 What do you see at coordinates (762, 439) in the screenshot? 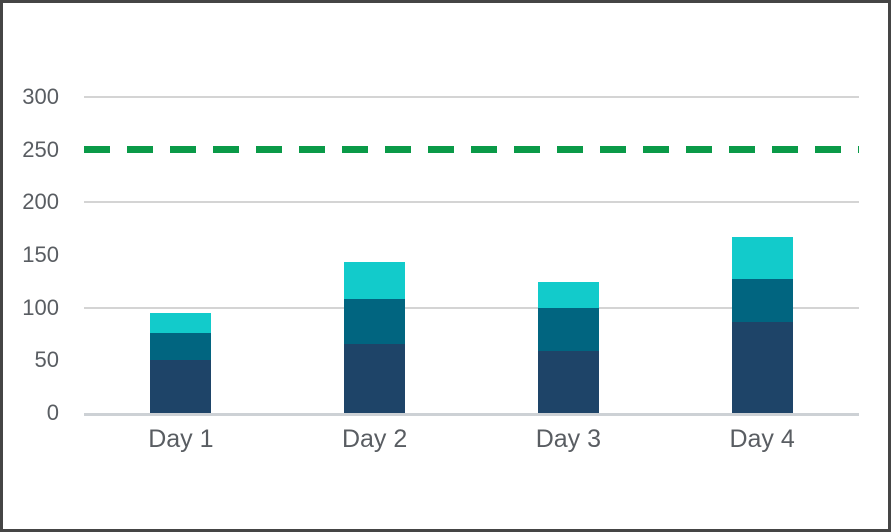
I see `x-axis-category-label-4: Day 4` at bounding box center [762, 439].